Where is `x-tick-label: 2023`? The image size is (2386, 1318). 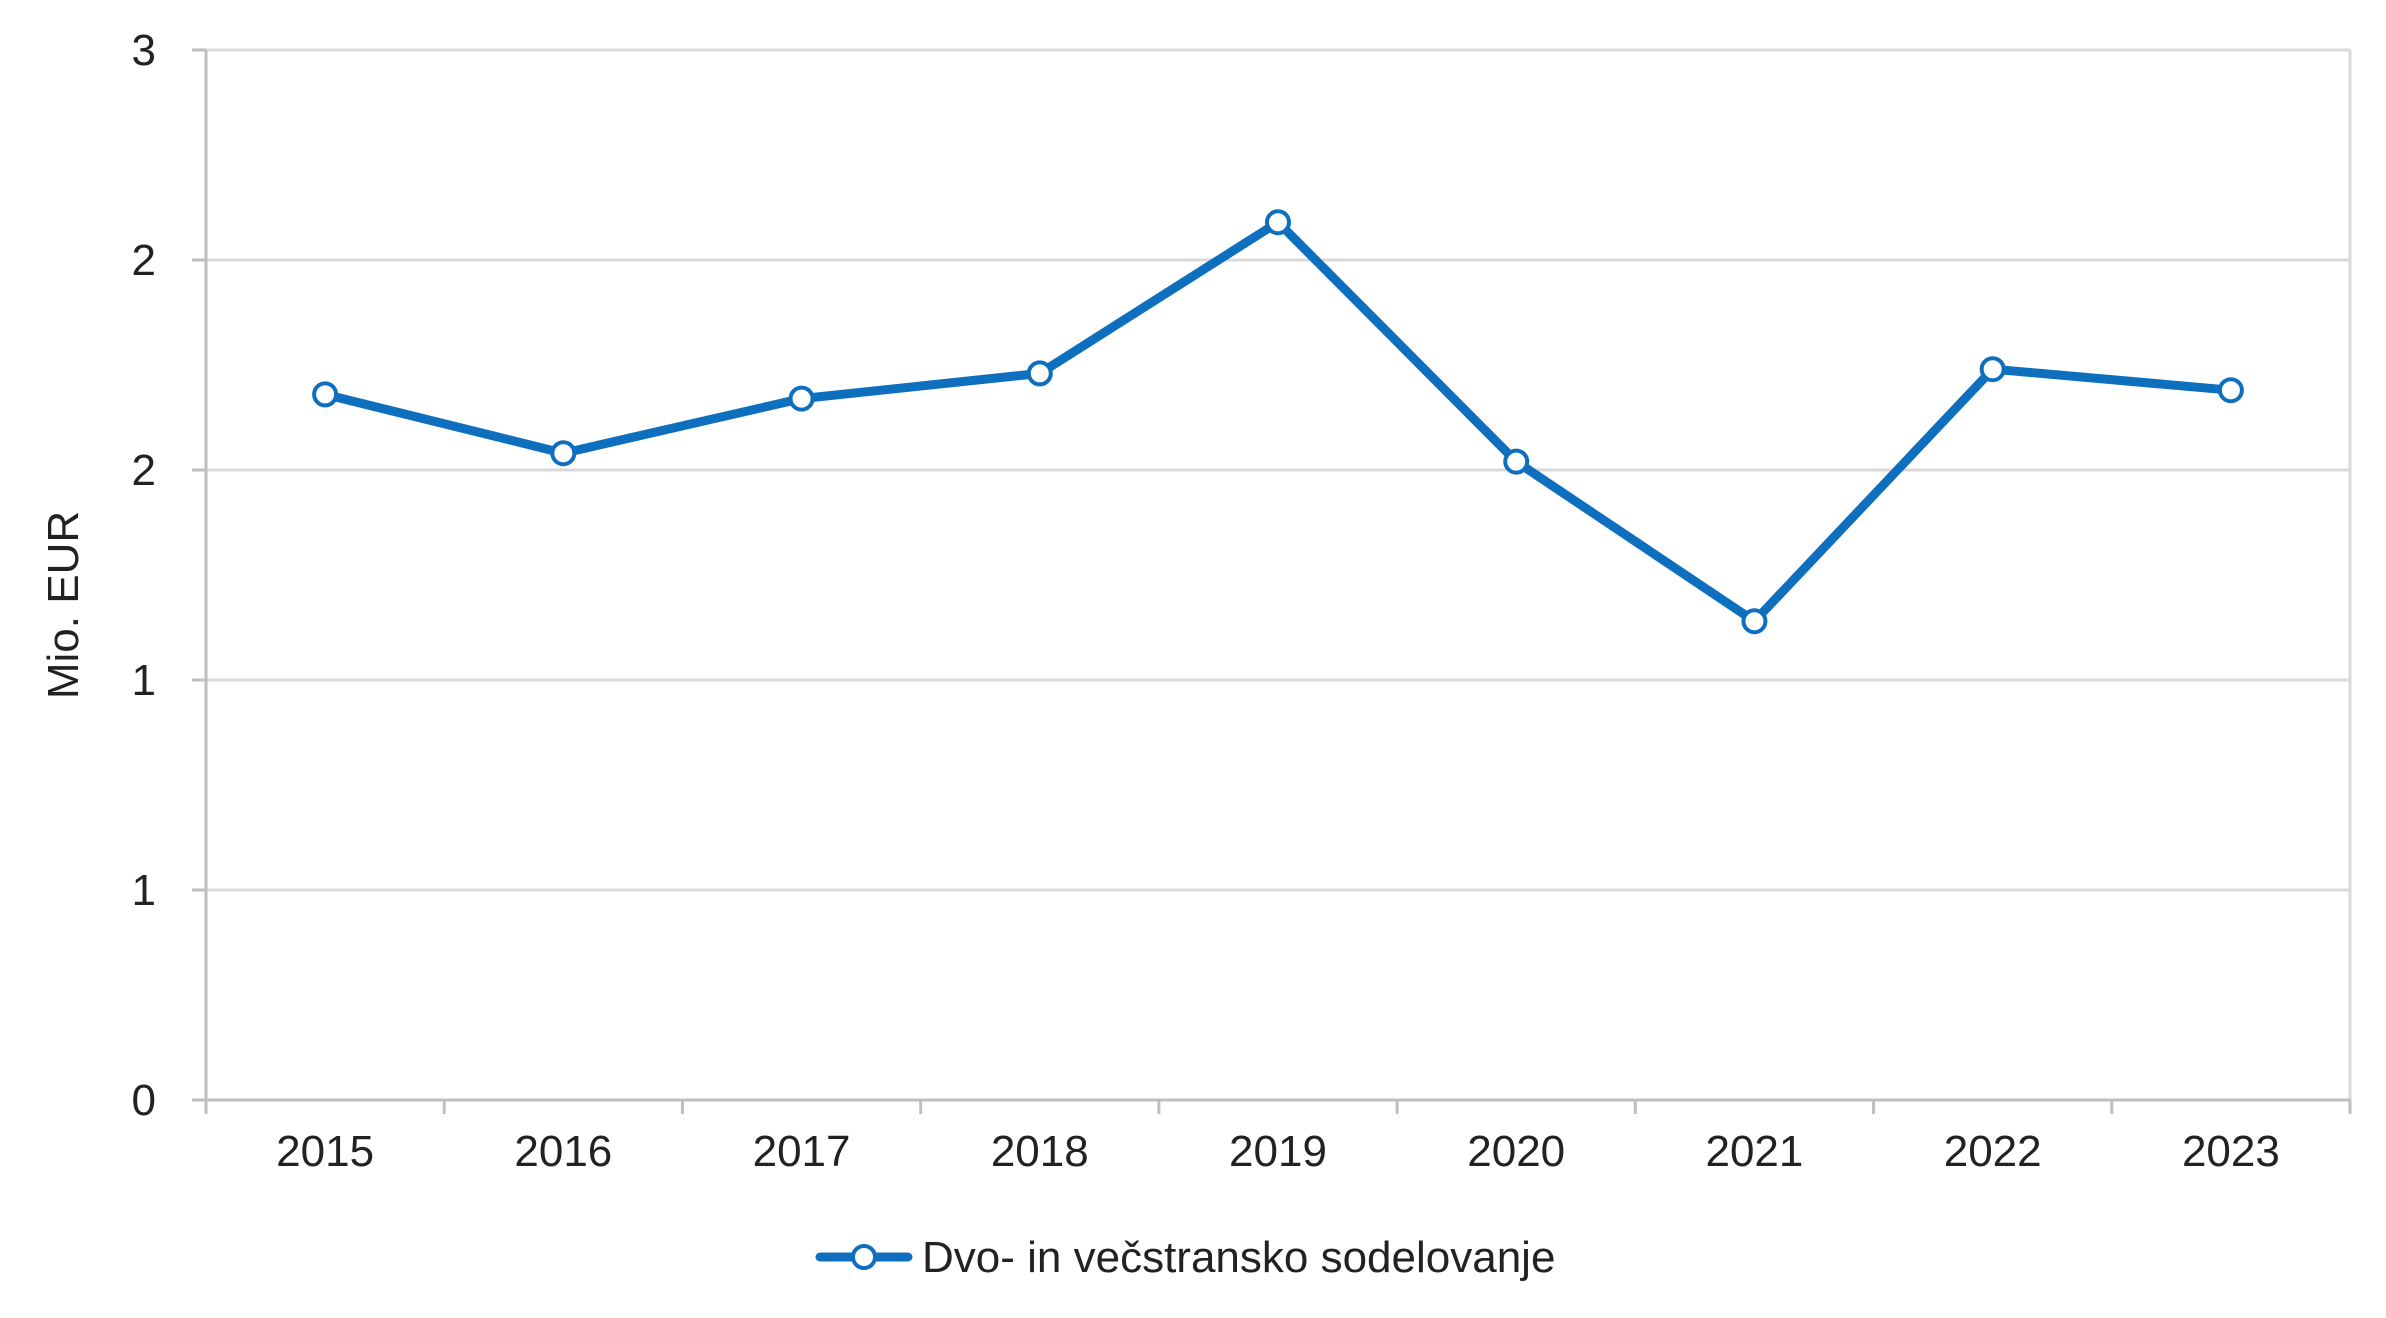 x-tick-label: 2023 is located at coordinates (2231, 1151).